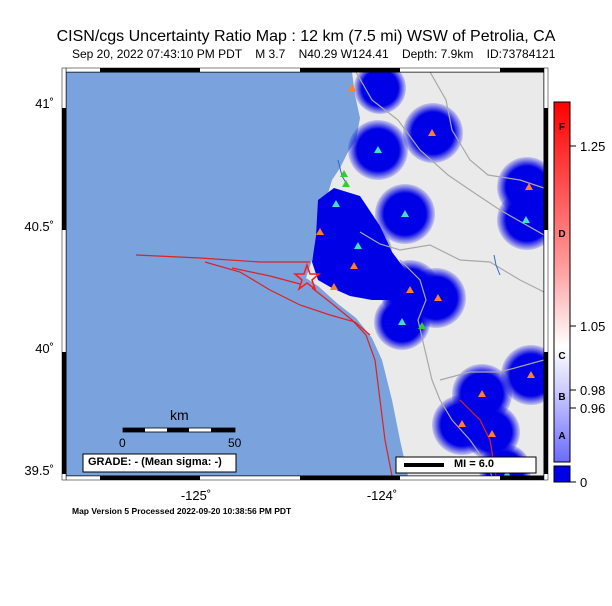 This screenshot has width=612, height=606. Describe the element at coordinates (593, 390) in the screenshot. I see `colorbar-value: 0.98` at that location.